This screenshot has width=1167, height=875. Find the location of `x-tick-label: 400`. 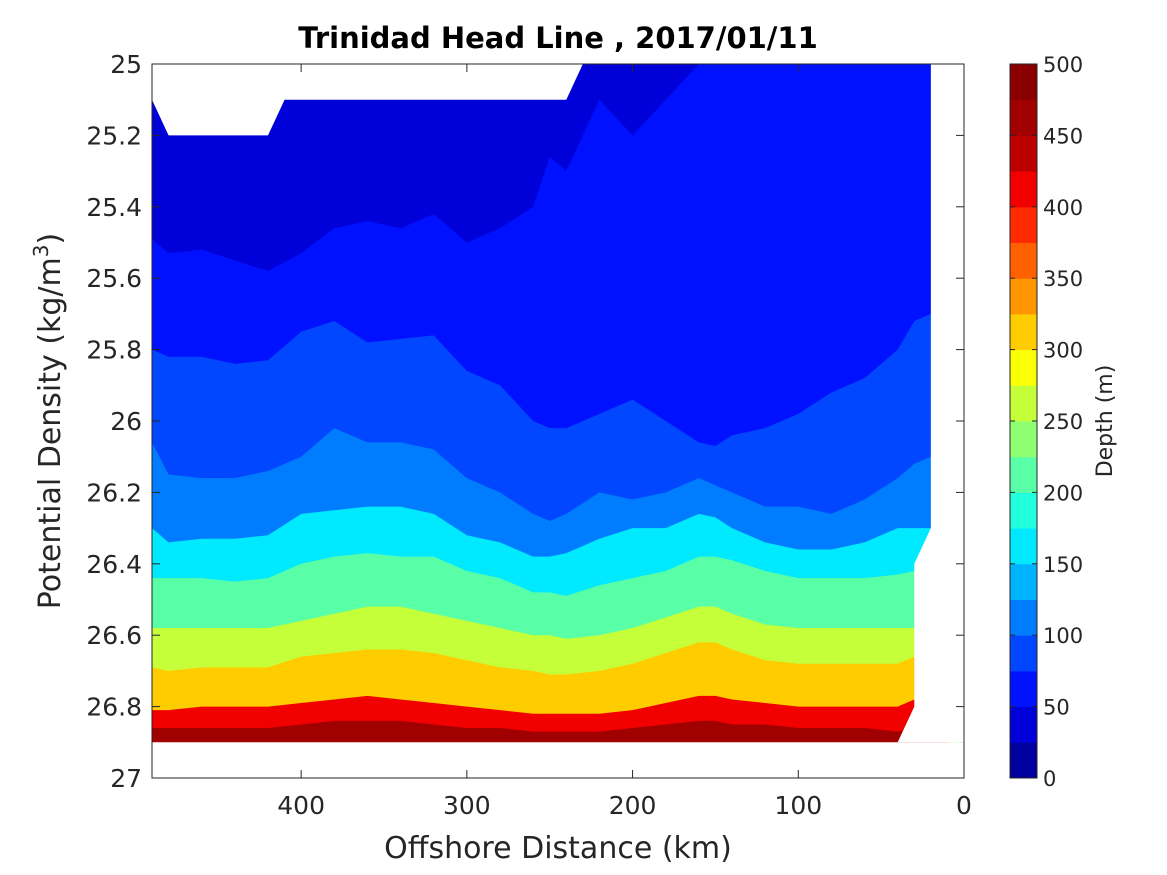

x-tick-label: 400 is located at coordinates (301, 805).